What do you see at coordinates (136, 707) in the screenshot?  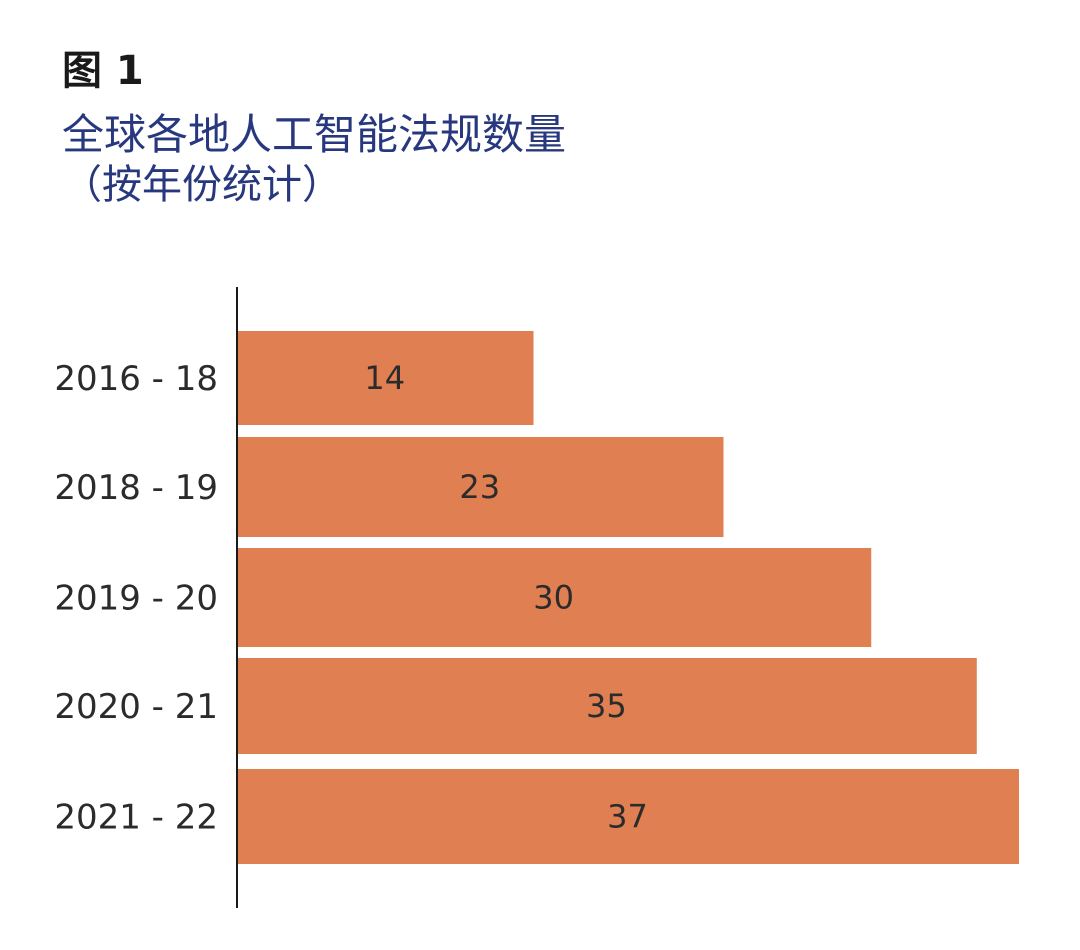 I see `category-label-4: 2020 - 21` at bounding box center [136, 707].